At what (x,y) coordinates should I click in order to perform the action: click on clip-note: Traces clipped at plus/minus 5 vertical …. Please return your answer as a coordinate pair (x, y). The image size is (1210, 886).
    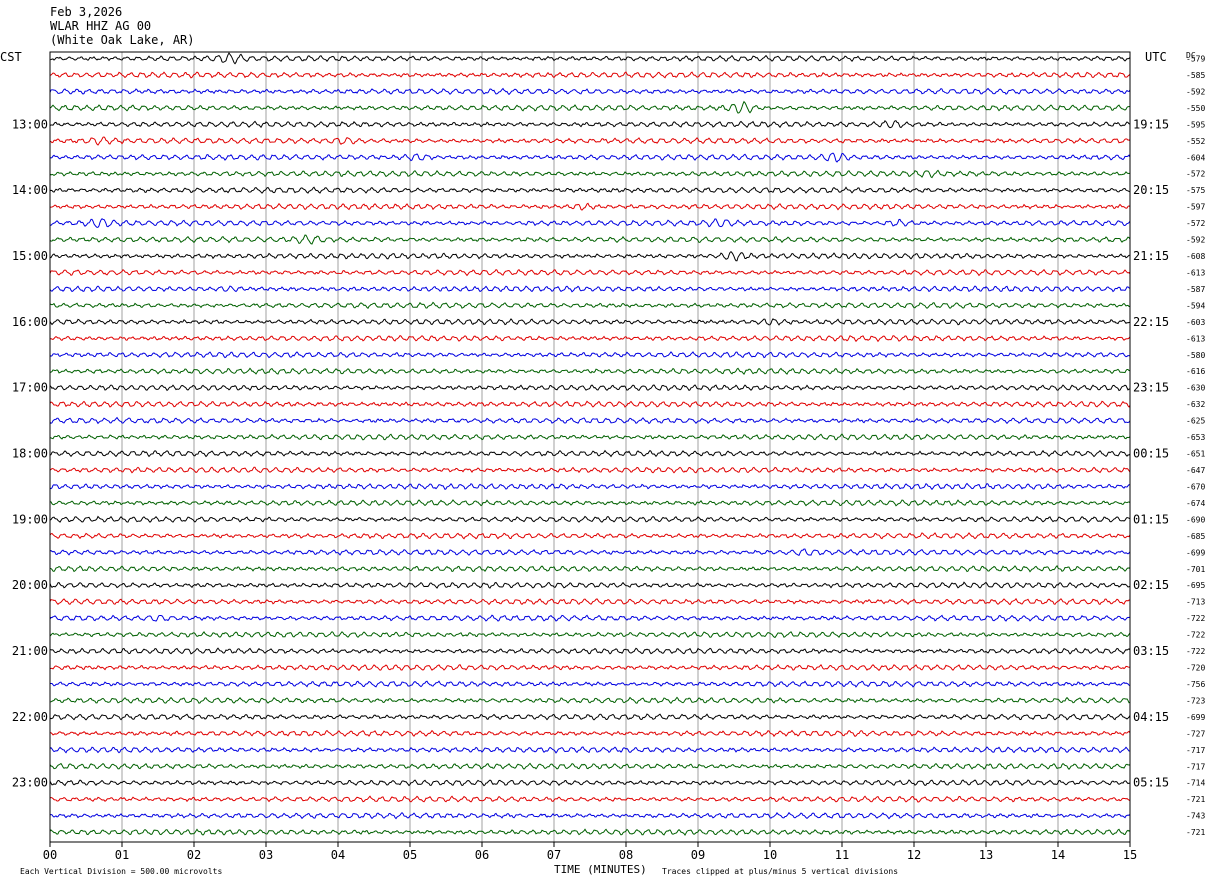
    Looking at the image, I should click on (780, 871).